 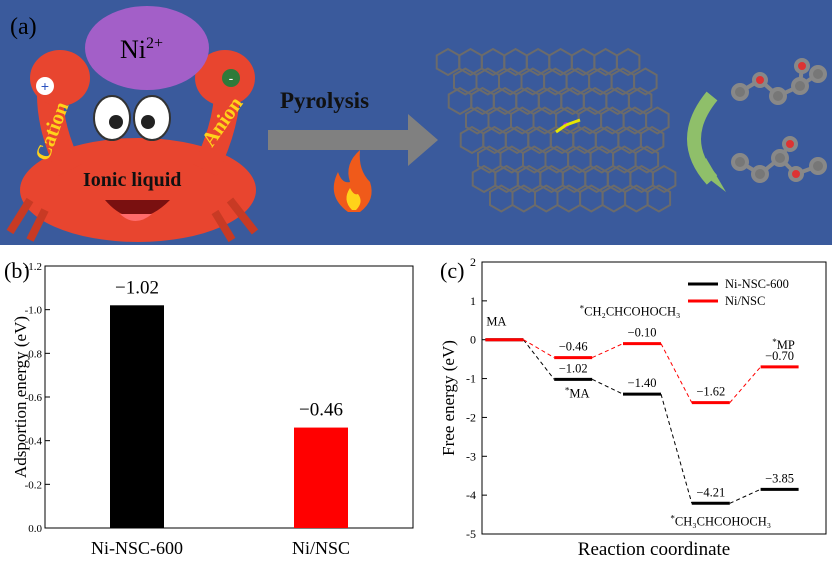 What do you see at coordinates (17, 270) in the screenshot?
I see `panel-b-label: (b)` at bounding box center [17, 270].